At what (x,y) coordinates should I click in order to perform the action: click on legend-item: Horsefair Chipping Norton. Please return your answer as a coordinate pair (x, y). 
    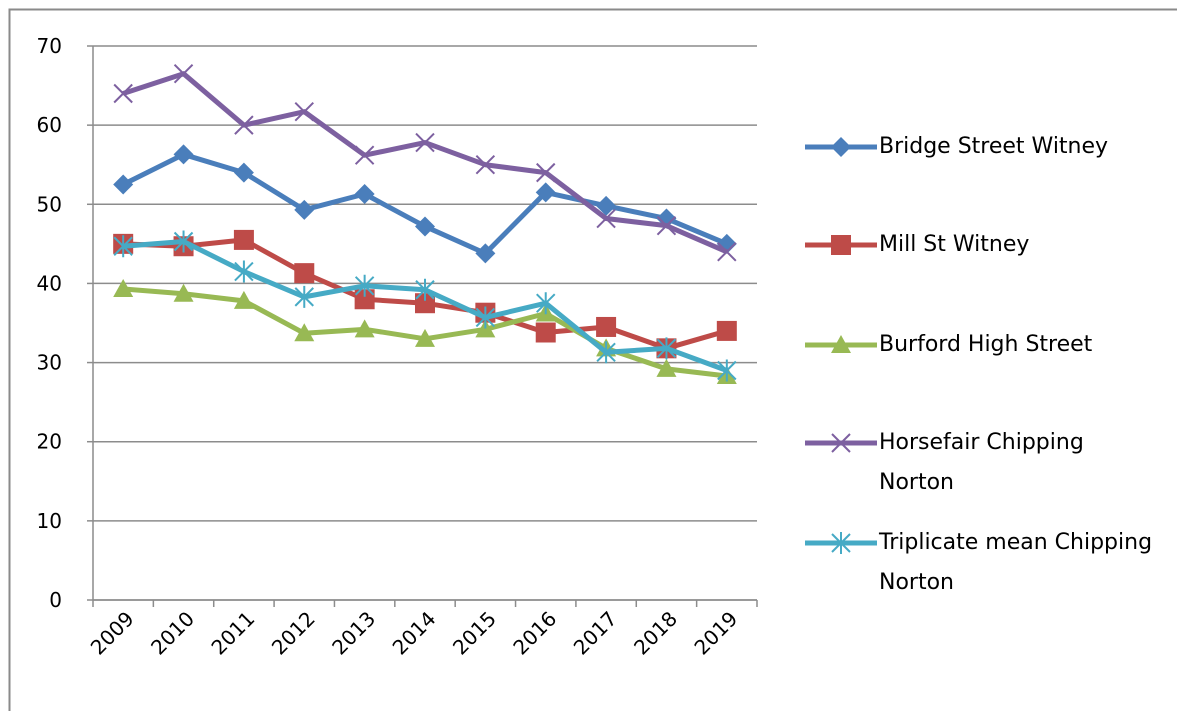
    Looking at the image, I should click on (982, 463).